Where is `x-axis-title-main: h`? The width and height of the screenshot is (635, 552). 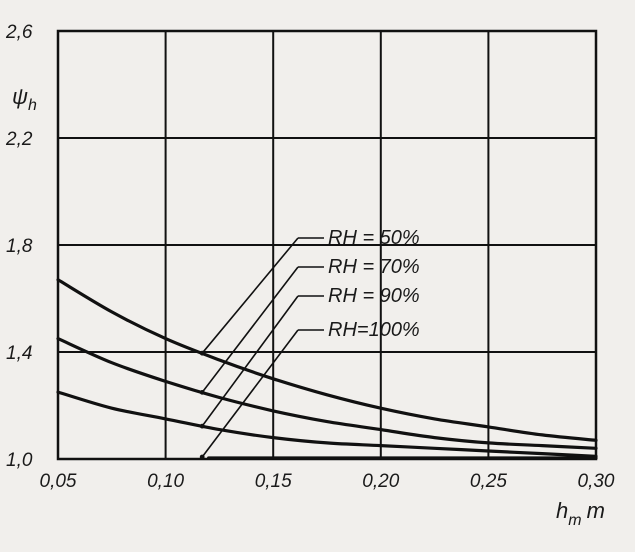 x-axis-title-main: h is located at coordinates (562, 510).